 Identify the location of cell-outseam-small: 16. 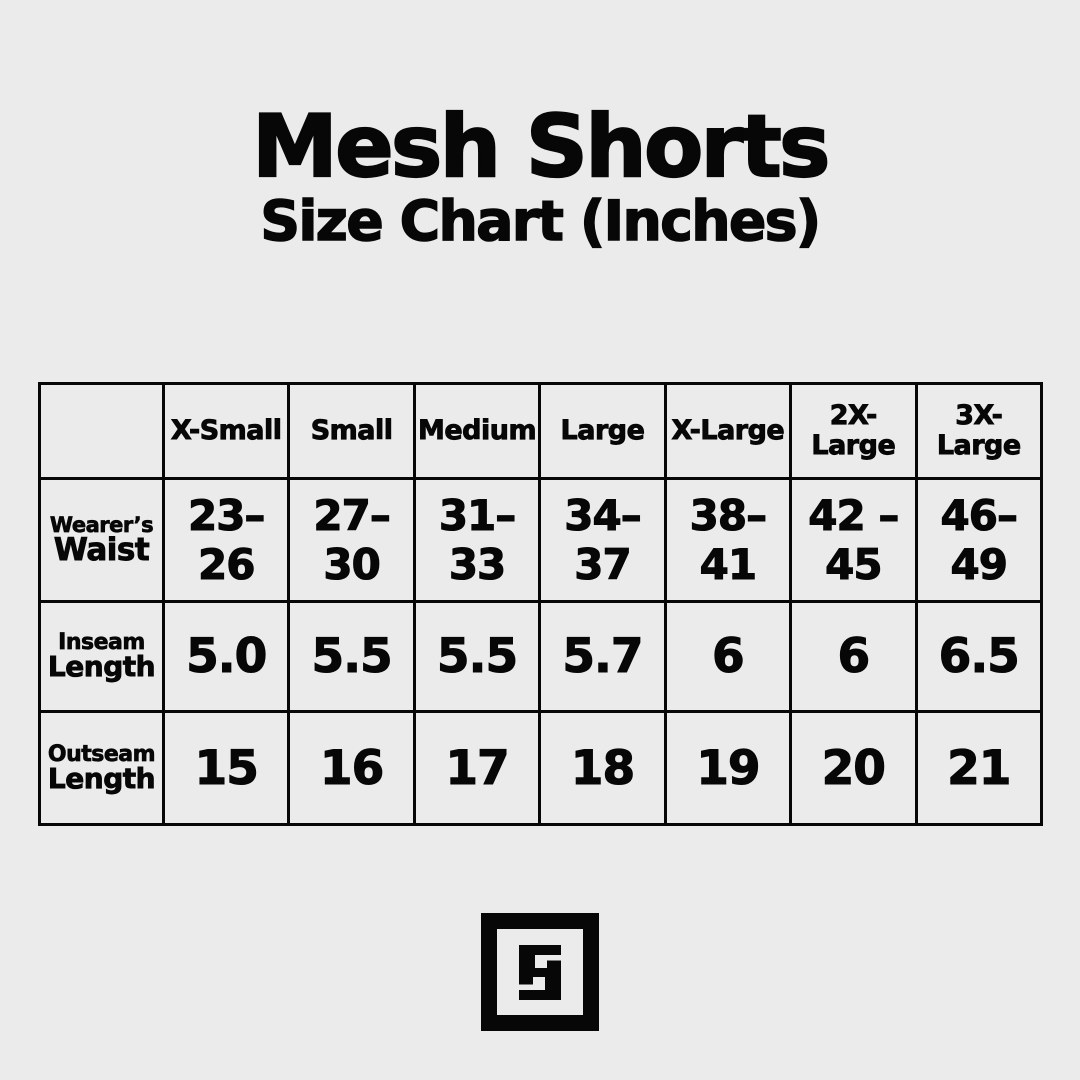
(351, 768).